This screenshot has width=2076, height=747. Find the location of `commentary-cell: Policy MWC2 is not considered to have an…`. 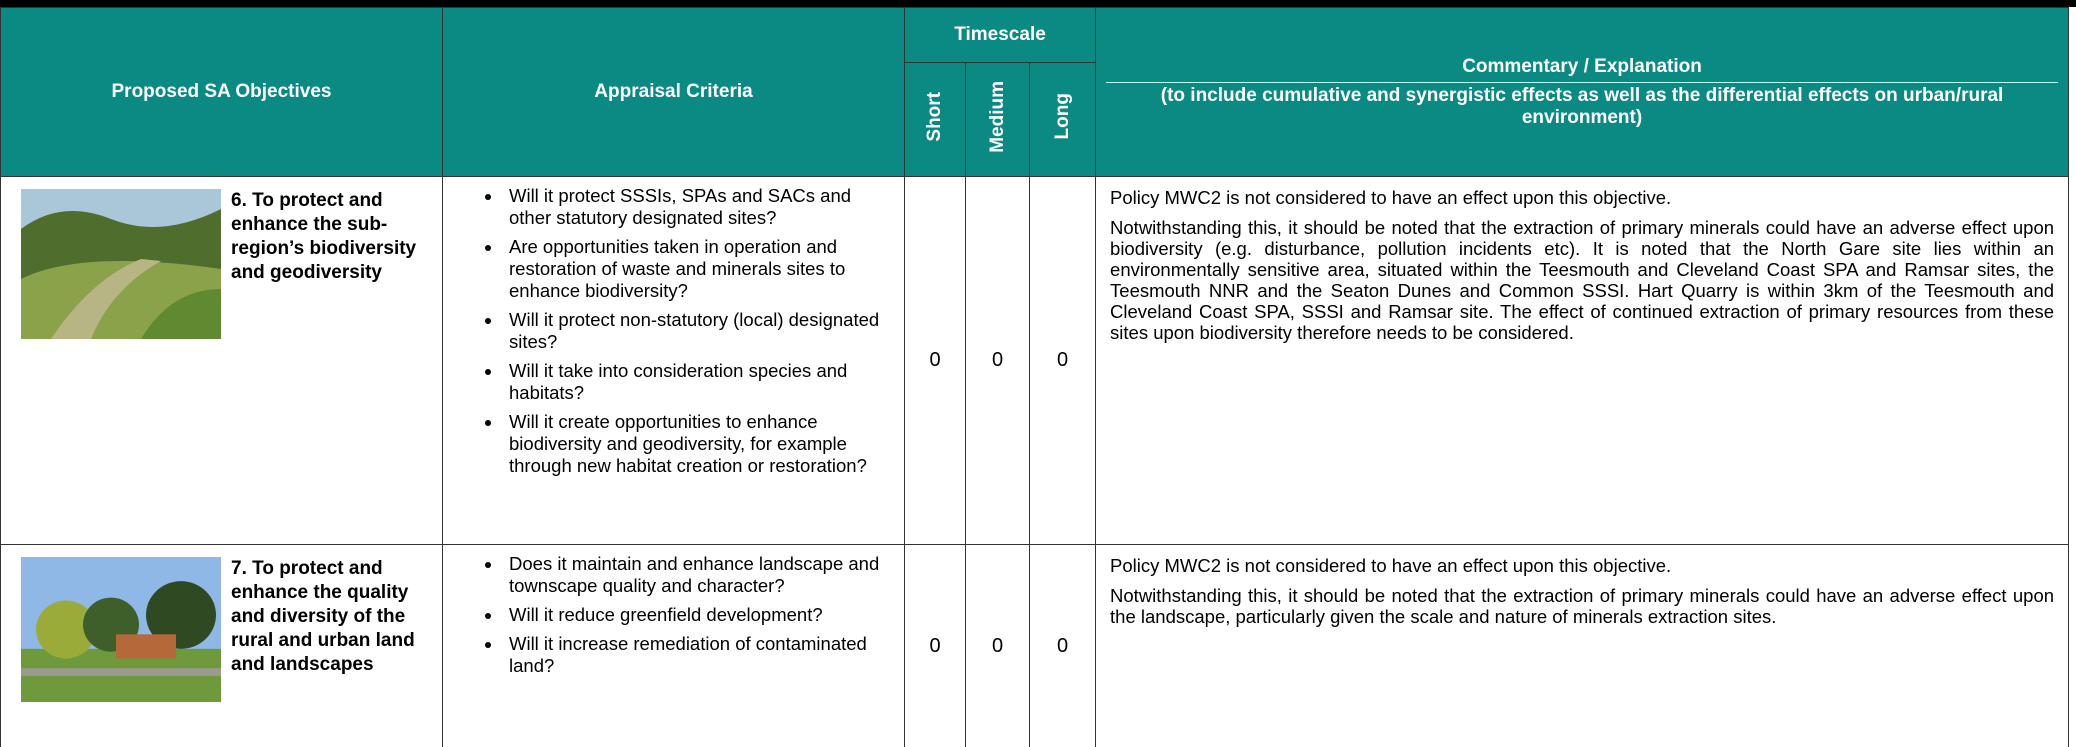

commentary-cell: Policy MWC2 is not considered to have an… is located at coordinates (1582, 645).